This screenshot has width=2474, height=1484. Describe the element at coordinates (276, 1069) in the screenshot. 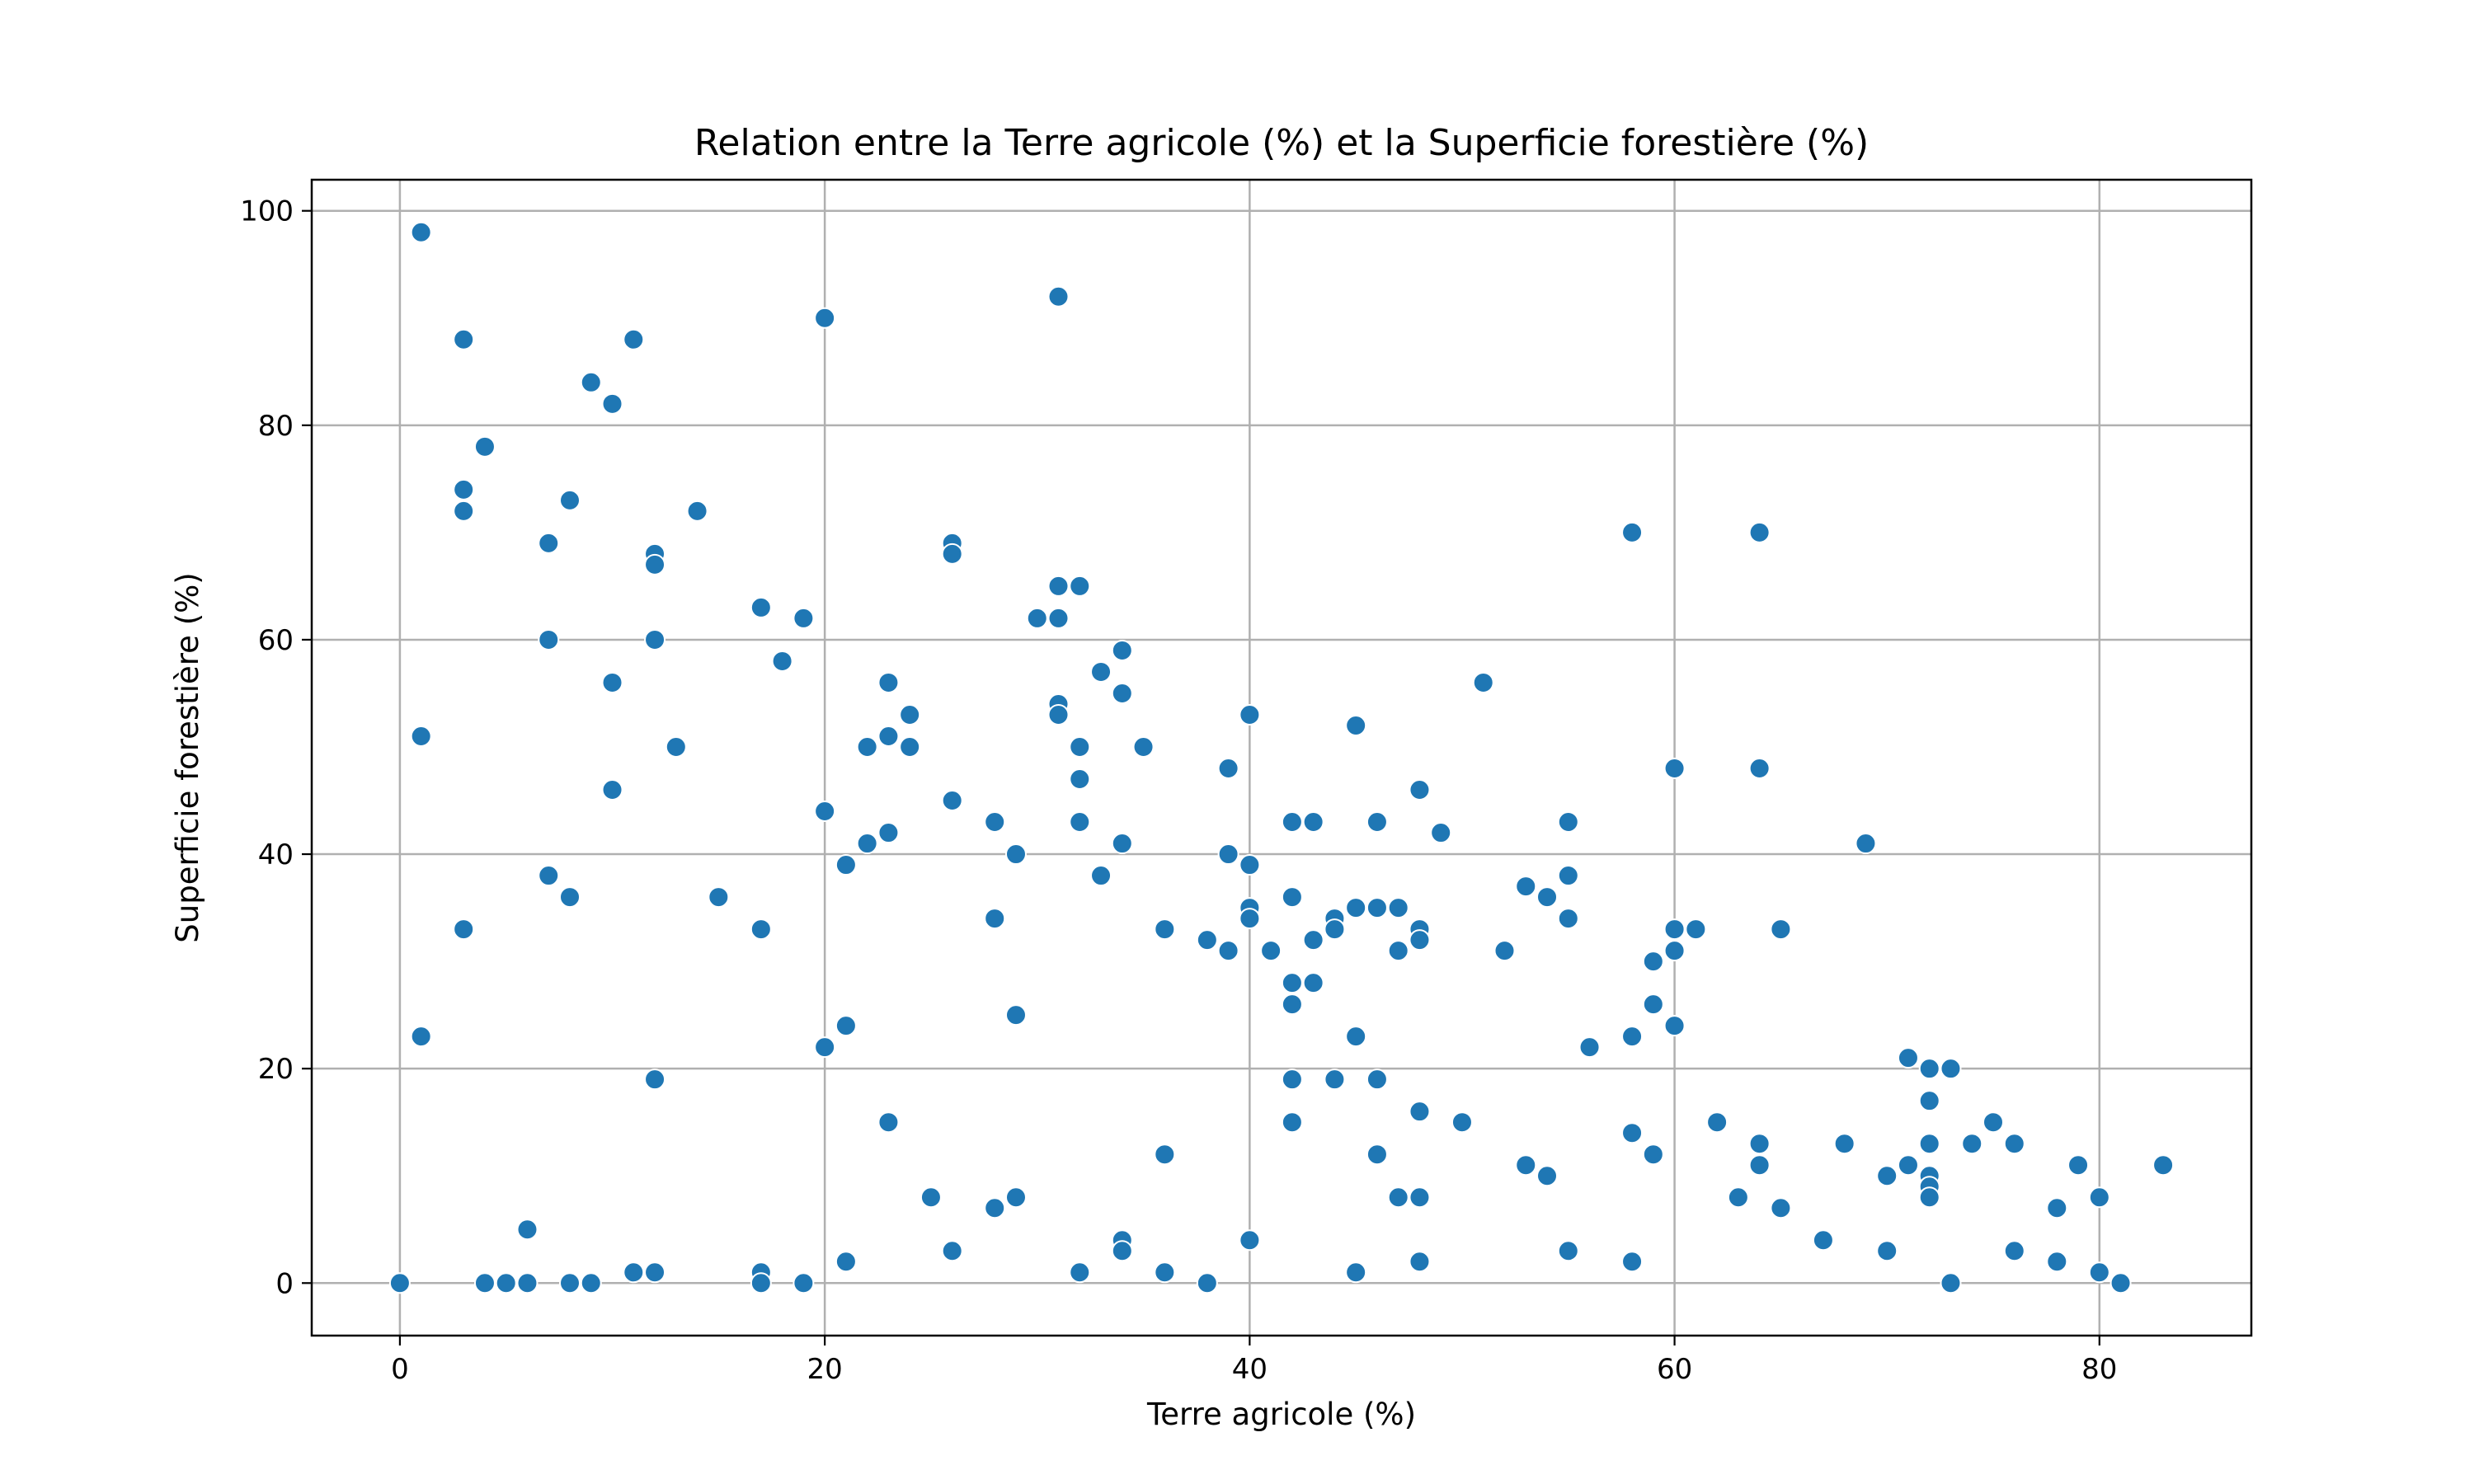

I see `y-tick-label: 20` at that location.